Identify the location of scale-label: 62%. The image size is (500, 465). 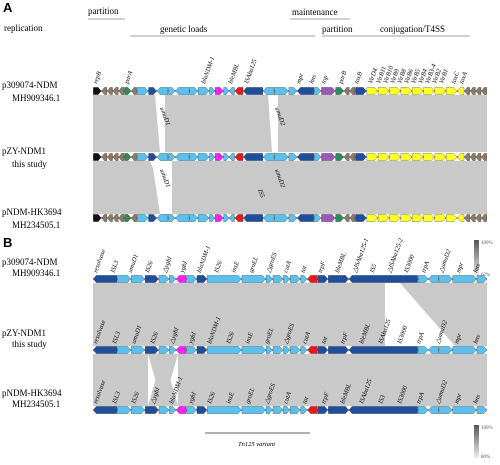
(485, 275).